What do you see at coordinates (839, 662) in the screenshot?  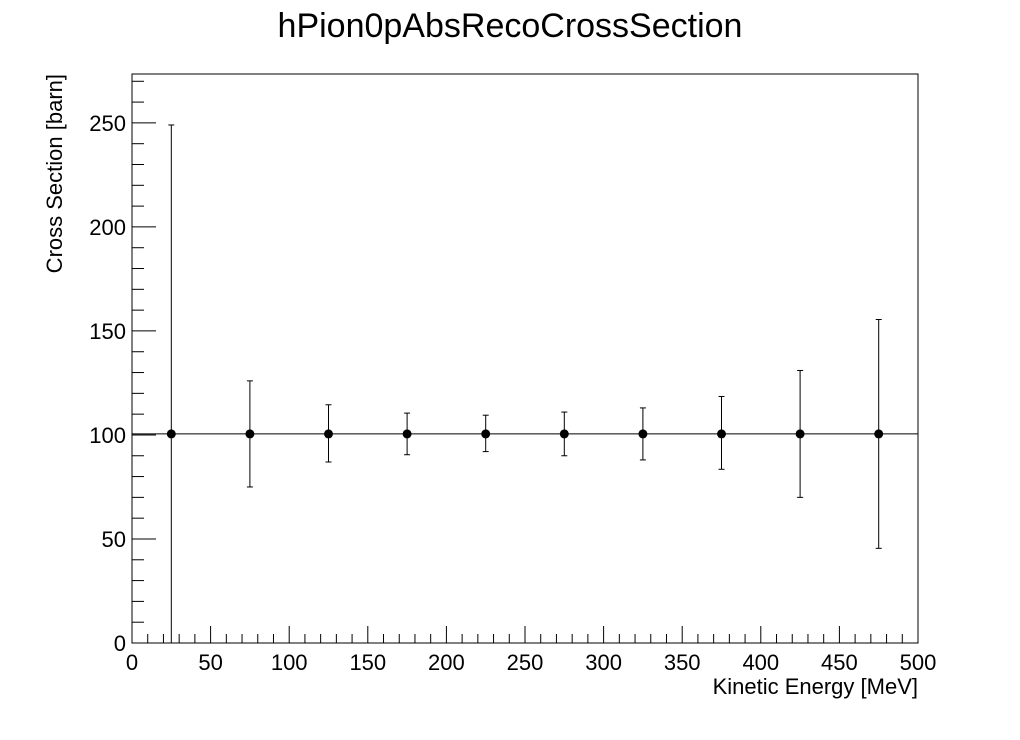 I see `x-tick-label: 450` at bounding box center [839, 662].